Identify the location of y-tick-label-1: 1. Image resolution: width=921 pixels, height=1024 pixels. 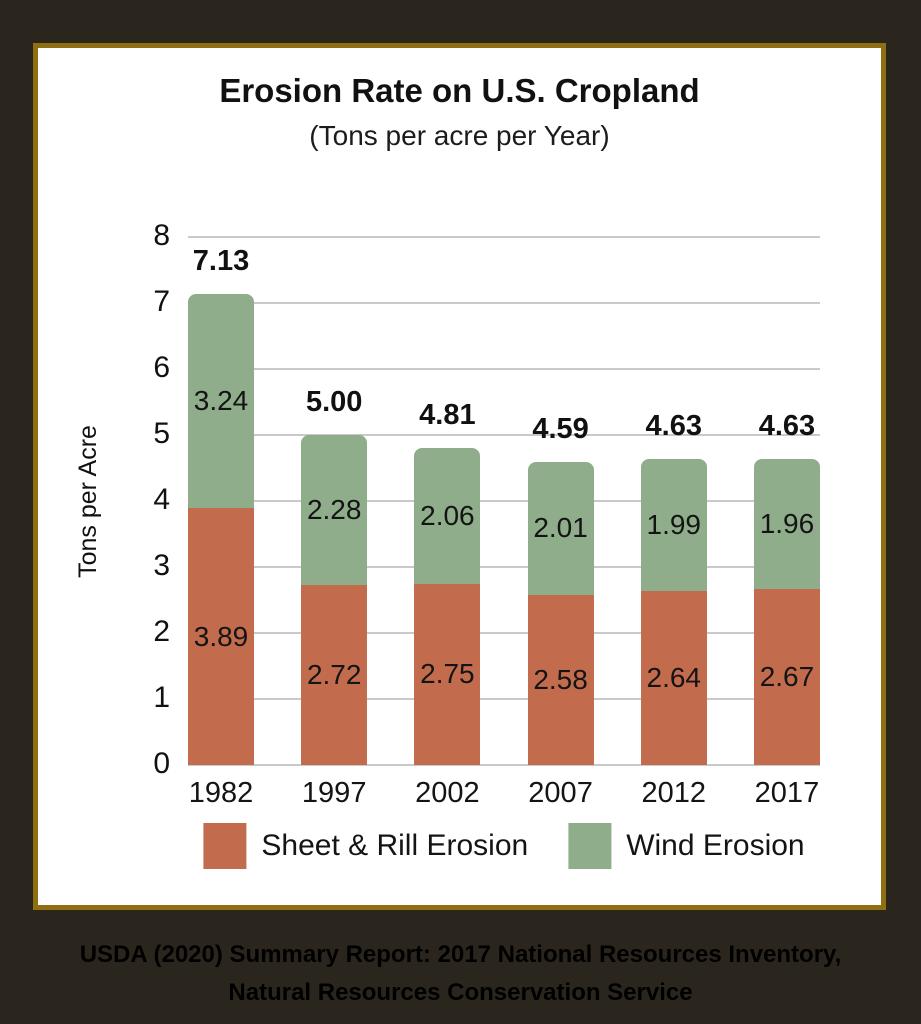
(161, 697).